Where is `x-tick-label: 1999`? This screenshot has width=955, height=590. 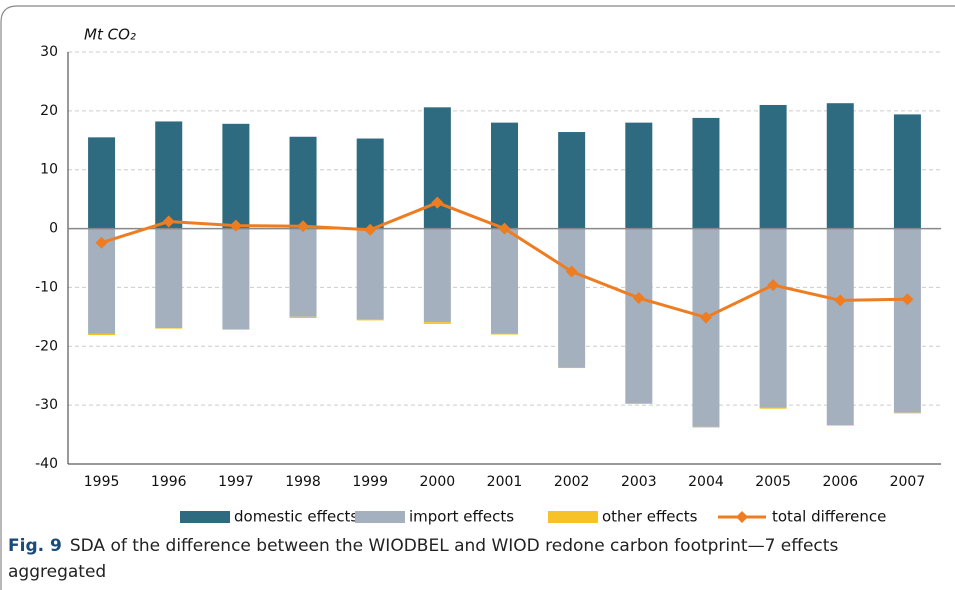 x-tick-label: 1999 is located at coordinates (370, 482).